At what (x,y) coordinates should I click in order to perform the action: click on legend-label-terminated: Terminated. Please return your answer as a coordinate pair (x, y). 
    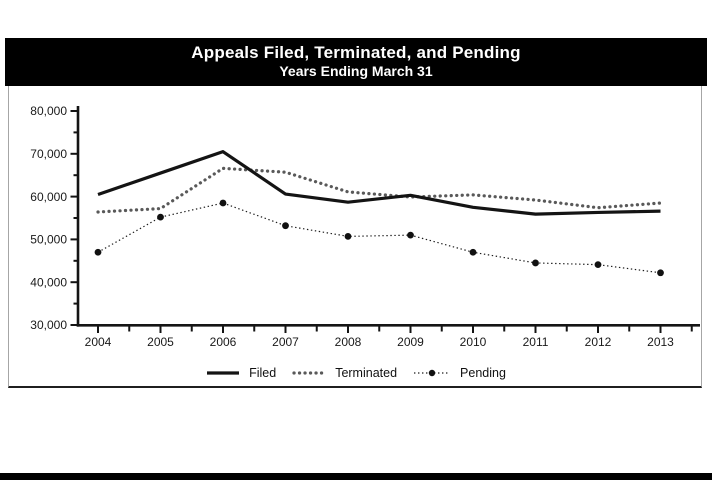
    Looking at the image, I should click on (366, 373).